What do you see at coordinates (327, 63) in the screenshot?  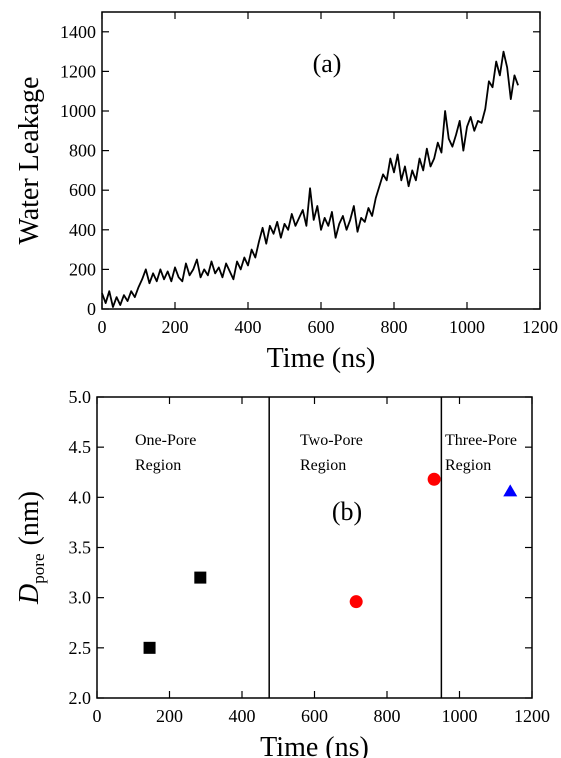 I see `panel-label: (a)` at bounding box center [327, 63].